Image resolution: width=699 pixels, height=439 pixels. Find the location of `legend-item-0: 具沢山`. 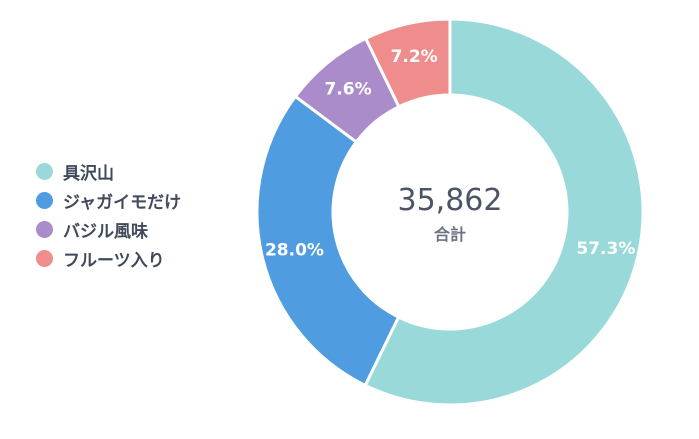

legend-item-0: 具沢山 is located at coordinates (108, 171).